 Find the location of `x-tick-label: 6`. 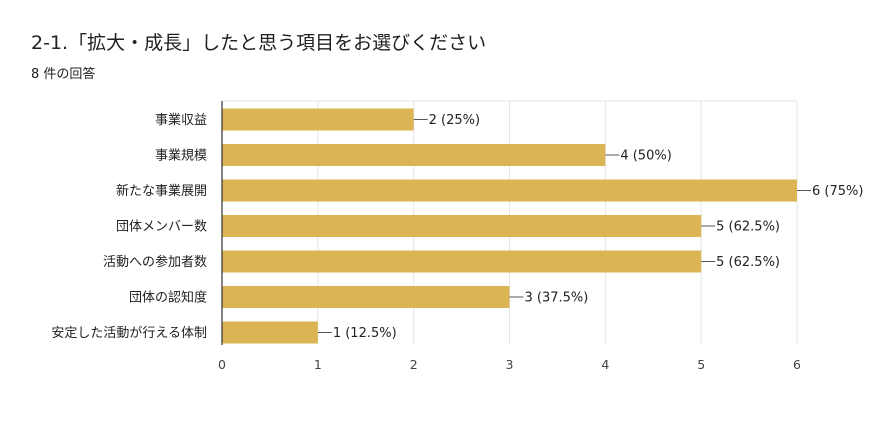

x-tick-label: 6 is located at coordinates (797, 364).